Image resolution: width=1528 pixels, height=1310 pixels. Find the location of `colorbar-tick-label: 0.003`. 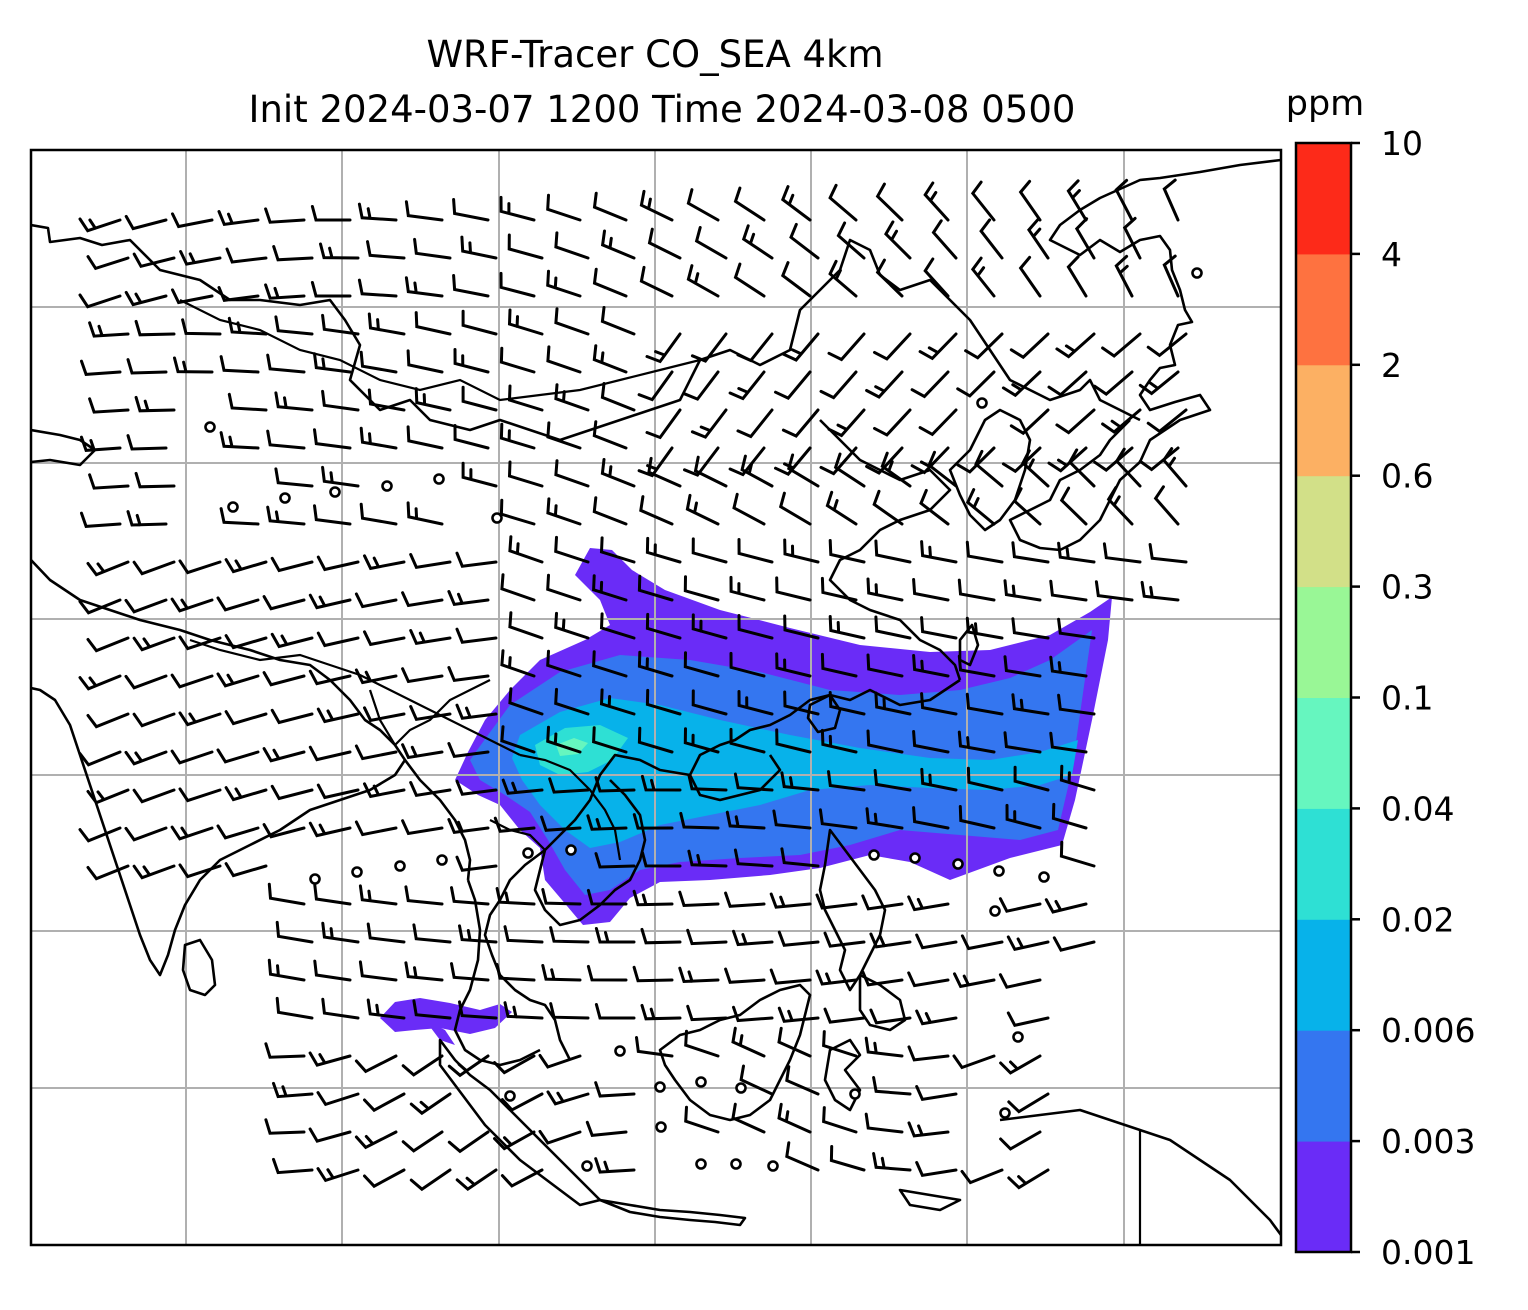

colorbar-tick-label: 0.003 is located at coordinates (1428, 1141).